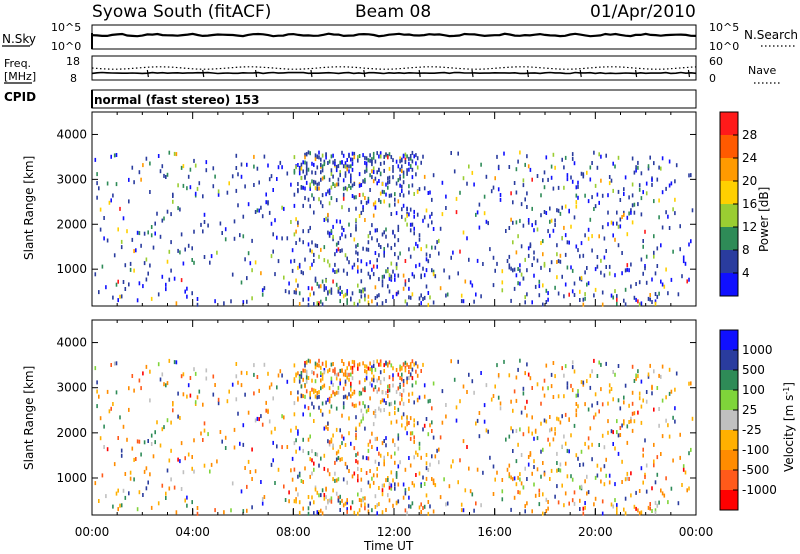  I want to click on power-colorbar-tick-label: 20, so click(749, 181).